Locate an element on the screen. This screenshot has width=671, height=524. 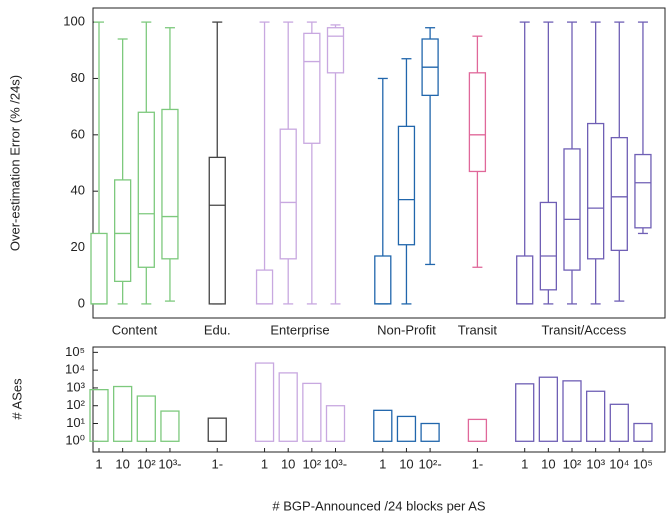
y-tick-label: 60 is located at coordinates (78, 133).